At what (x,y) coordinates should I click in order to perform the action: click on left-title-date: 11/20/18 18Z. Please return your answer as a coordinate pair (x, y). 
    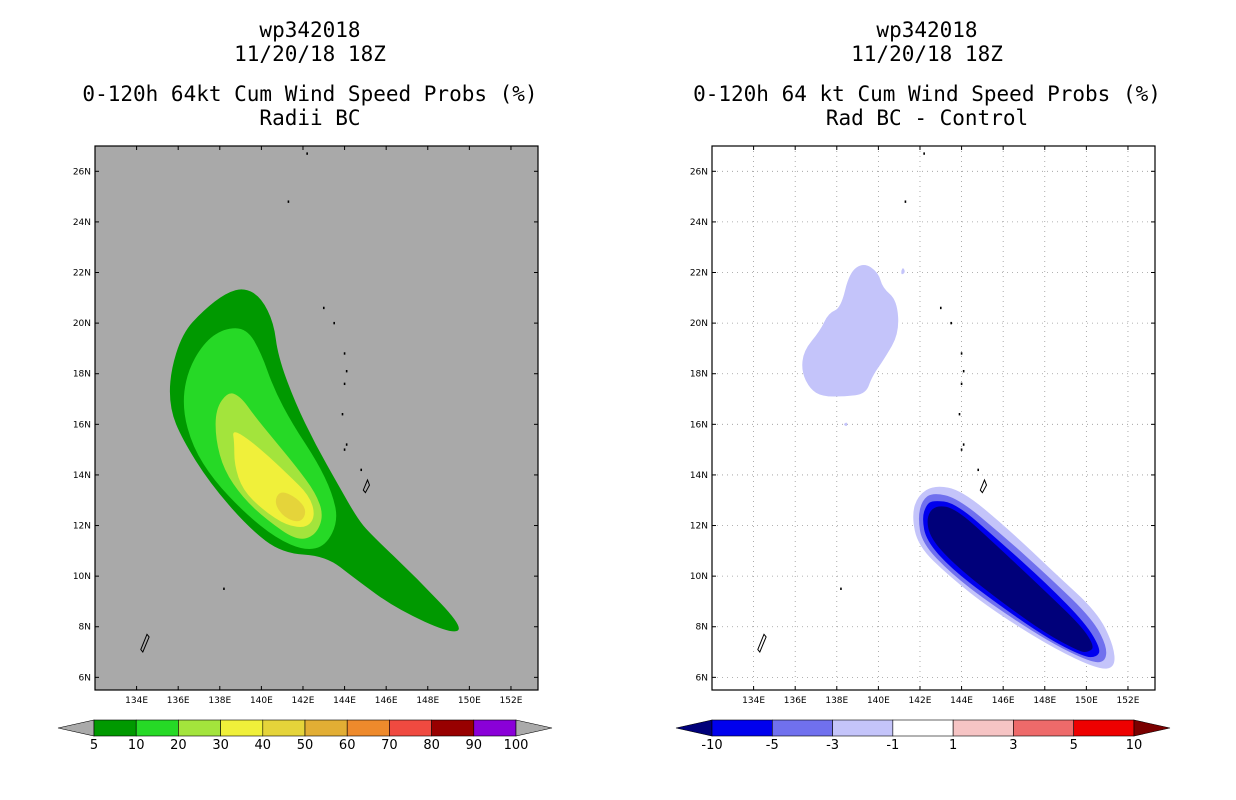
    Looking at the image, I should click on (310, 54).